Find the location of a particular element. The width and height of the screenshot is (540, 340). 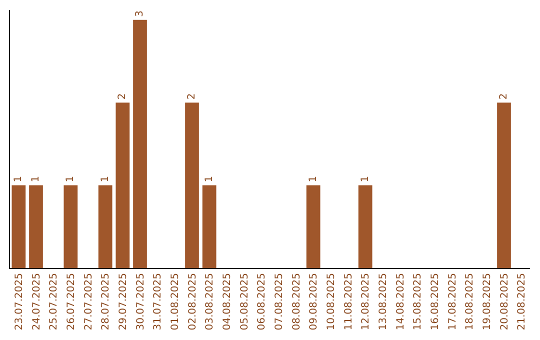

x-tick-label: 19.08.2025 is located at coordinates (487, 301).